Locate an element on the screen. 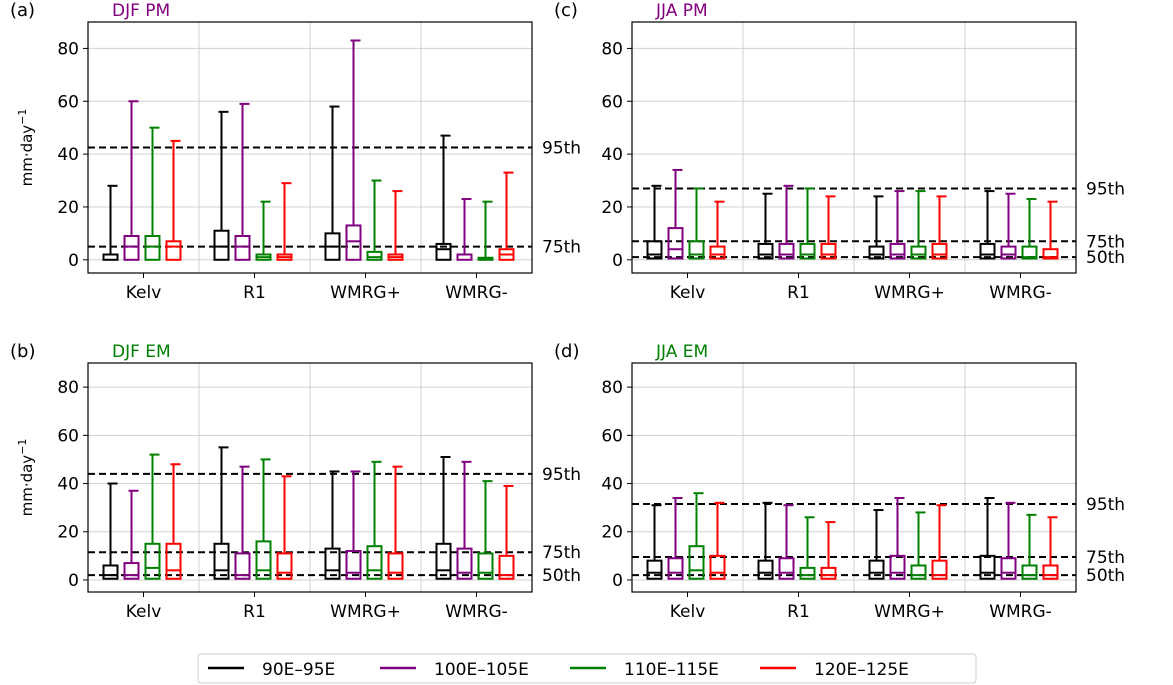  panel-label: (d) is located at coordinates (566, 351).